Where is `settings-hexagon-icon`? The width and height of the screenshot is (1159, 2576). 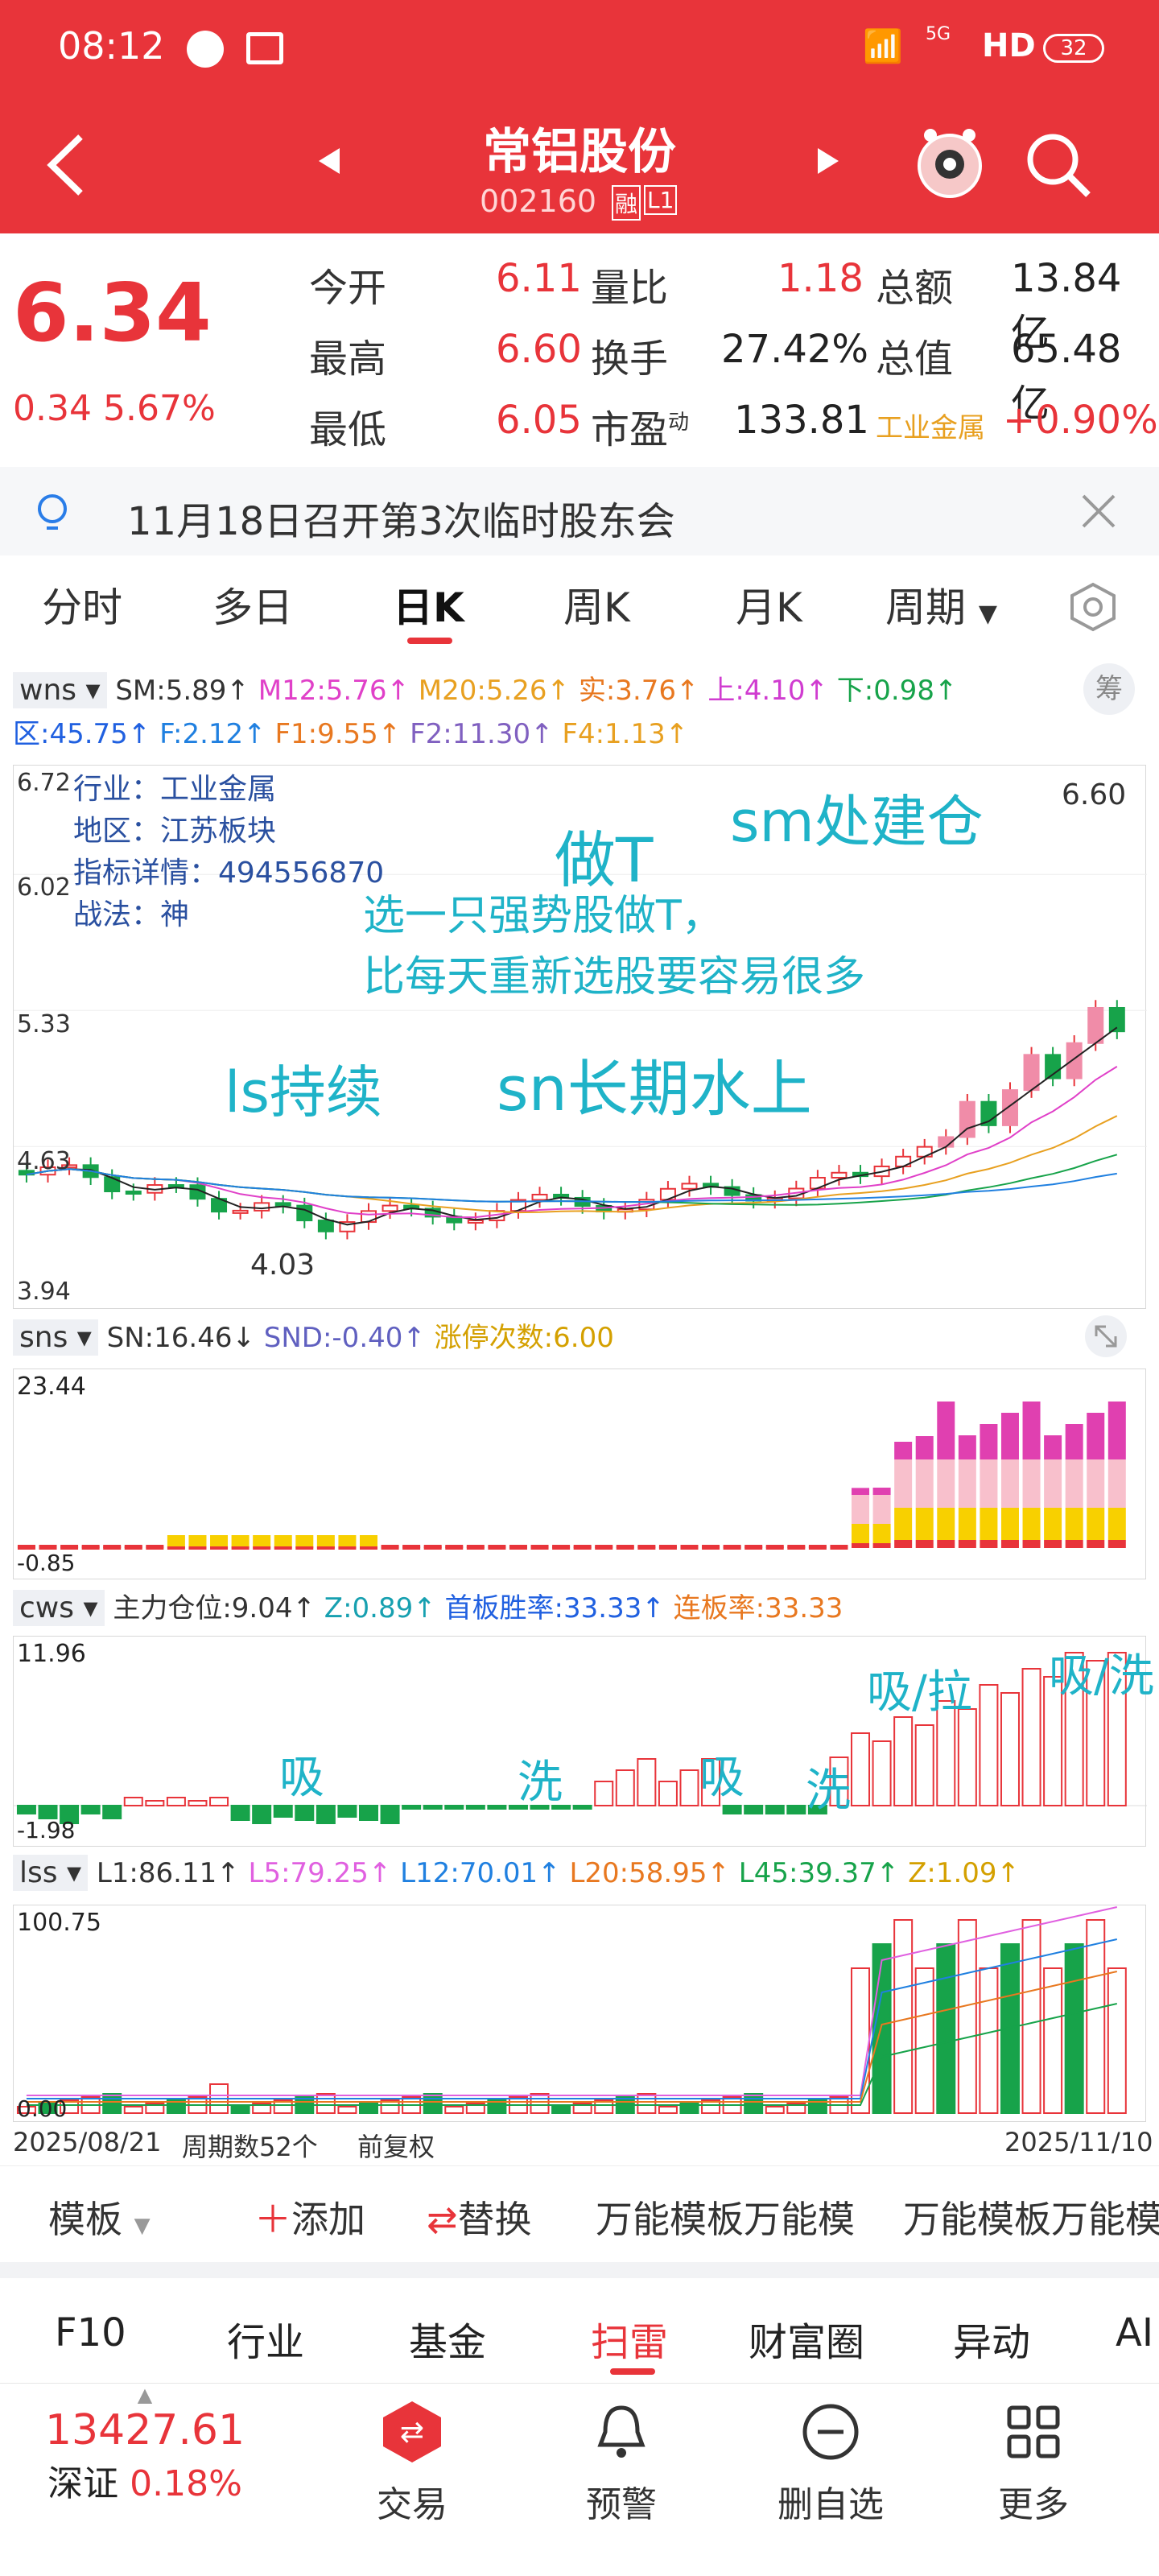
settings-hexagon-icon is located at coordinates (1093, 607).